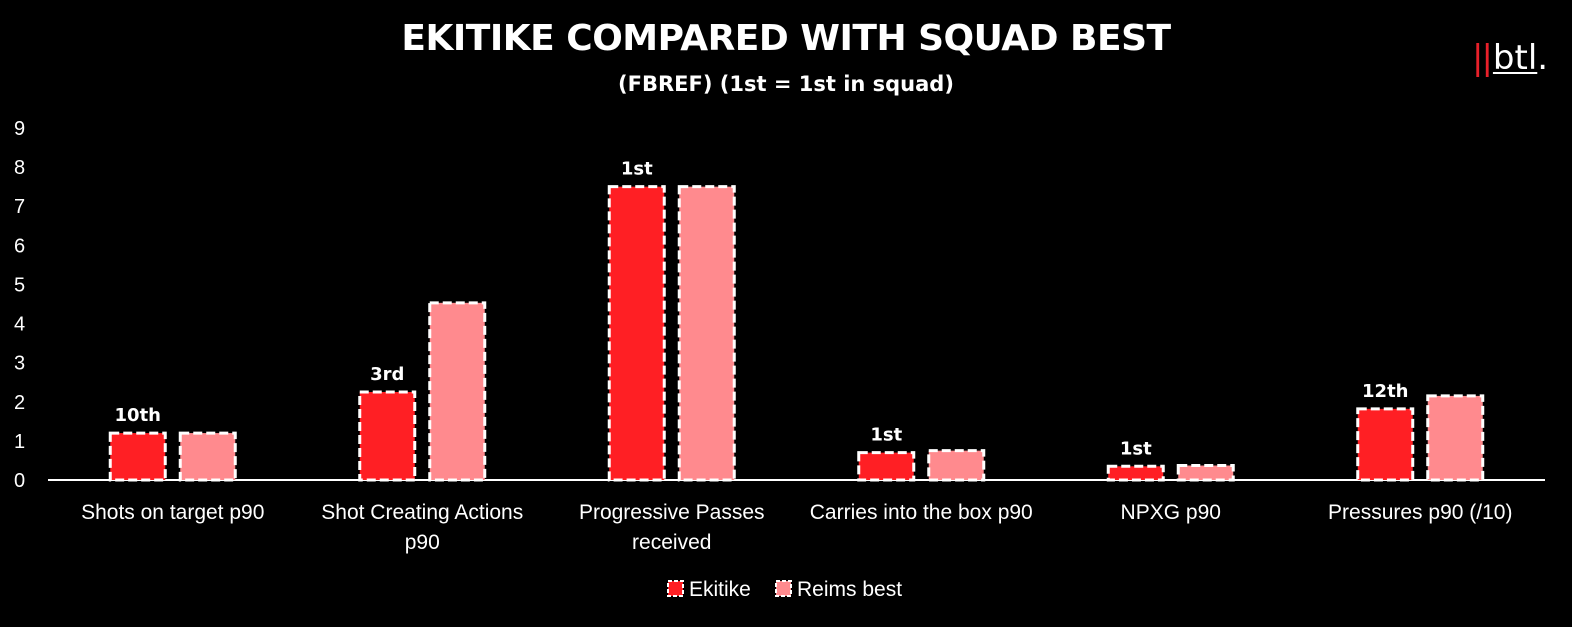 This screenshot has height=627, width=1572. I want to click on chart-title: EKITIKE COMPARED WITH SQUAD BEST, so click(786, 38).